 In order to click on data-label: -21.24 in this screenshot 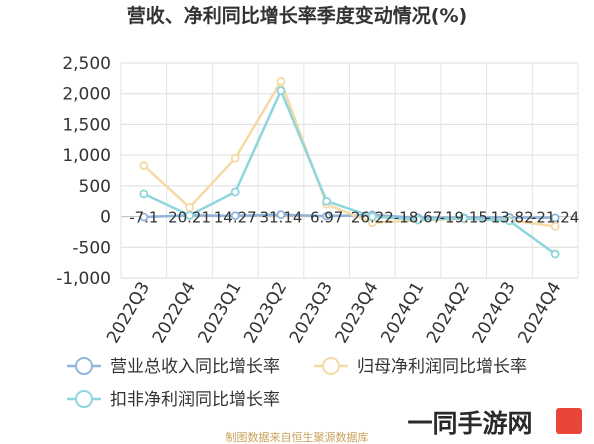, I will do `click(555, 218)`.